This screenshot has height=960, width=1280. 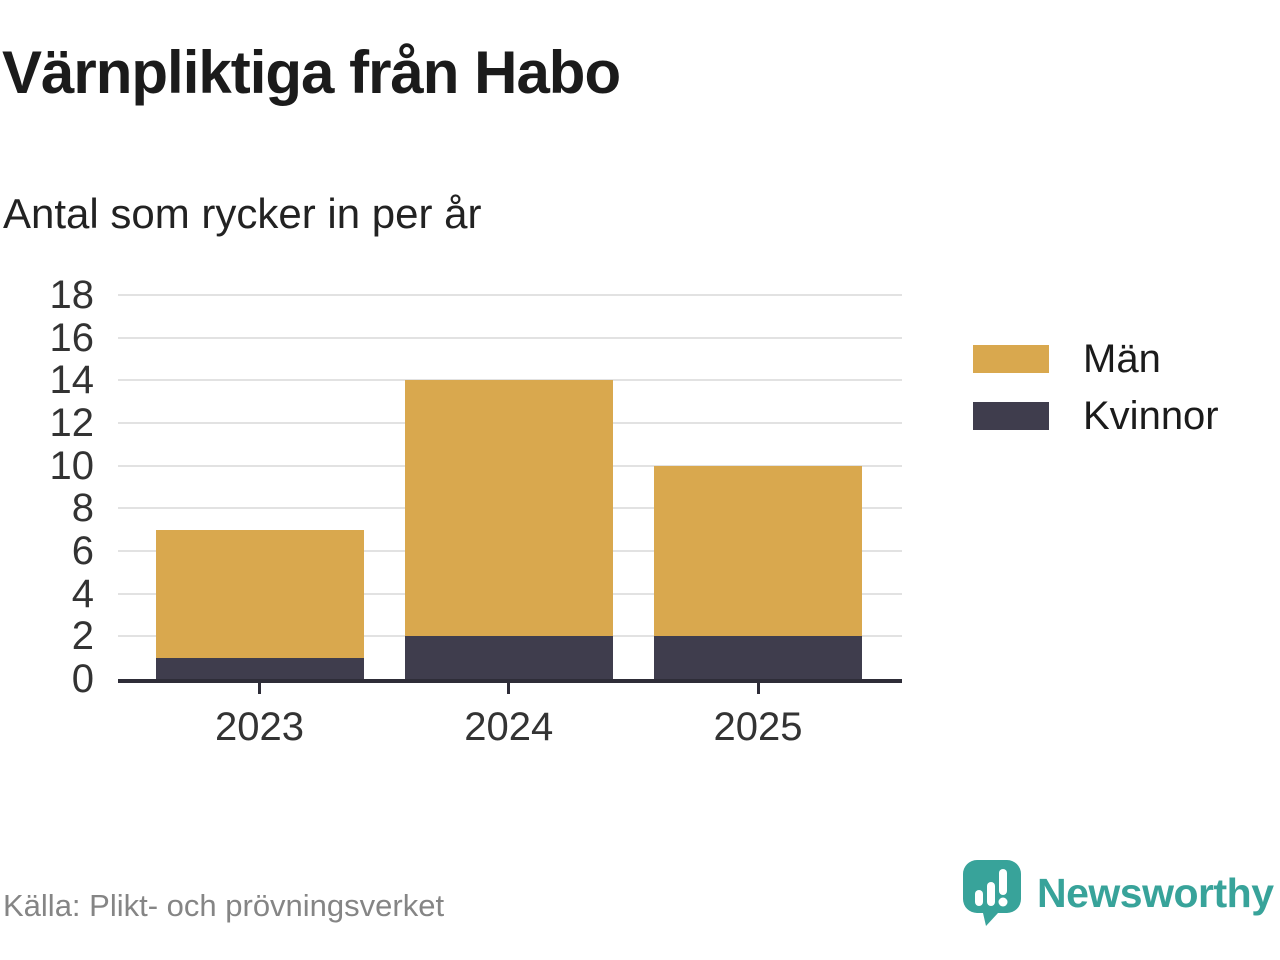 What do you see at coordinates (509, 727) in the screenshot?
I see `x-axis-label-2024: 2024` at bounding box center [509, 727].